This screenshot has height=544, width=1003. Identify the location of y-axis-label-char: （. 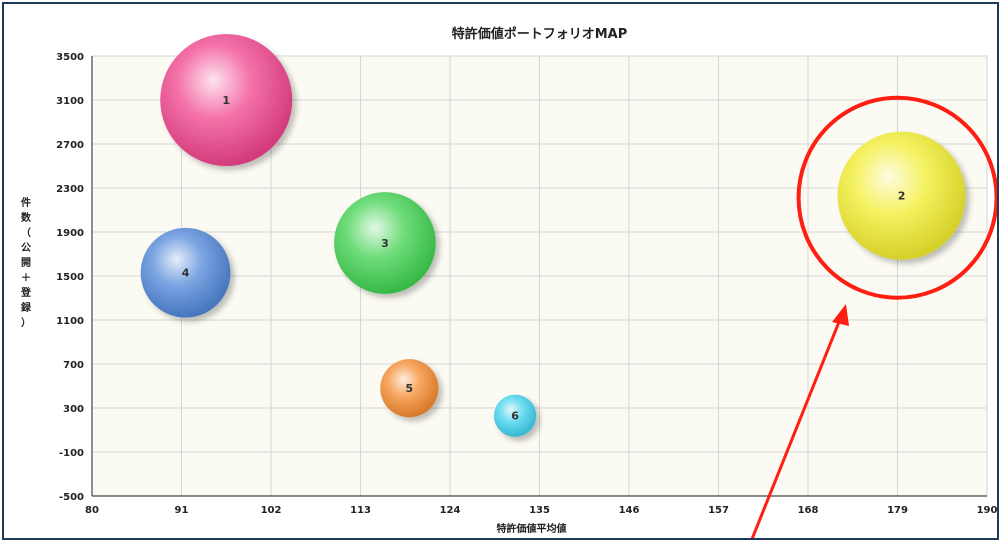
(26, 232).